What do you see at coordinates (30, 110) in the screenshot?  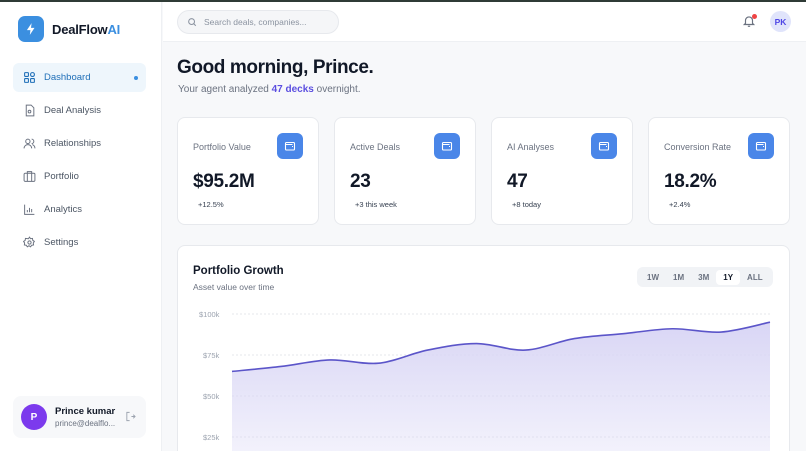 I see `document-icon` at bounding box center [30, 110].